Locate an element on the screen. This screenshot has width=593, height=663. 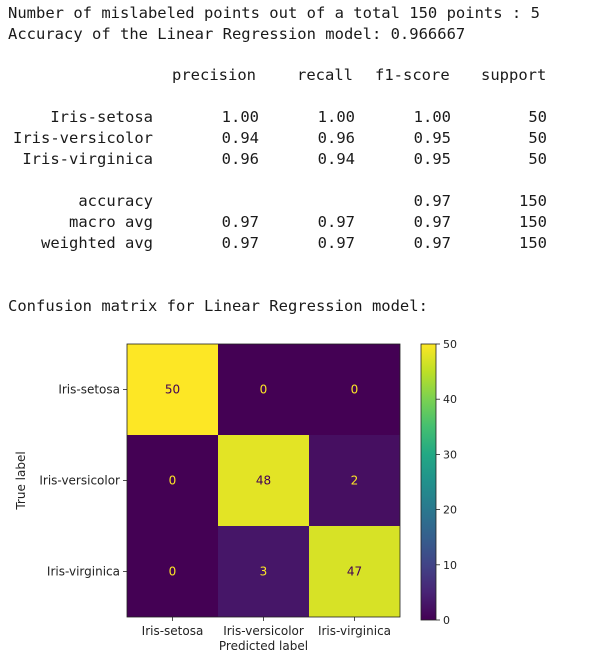
report-cell-recall: 0.94 is located at coordinates (336, 159).